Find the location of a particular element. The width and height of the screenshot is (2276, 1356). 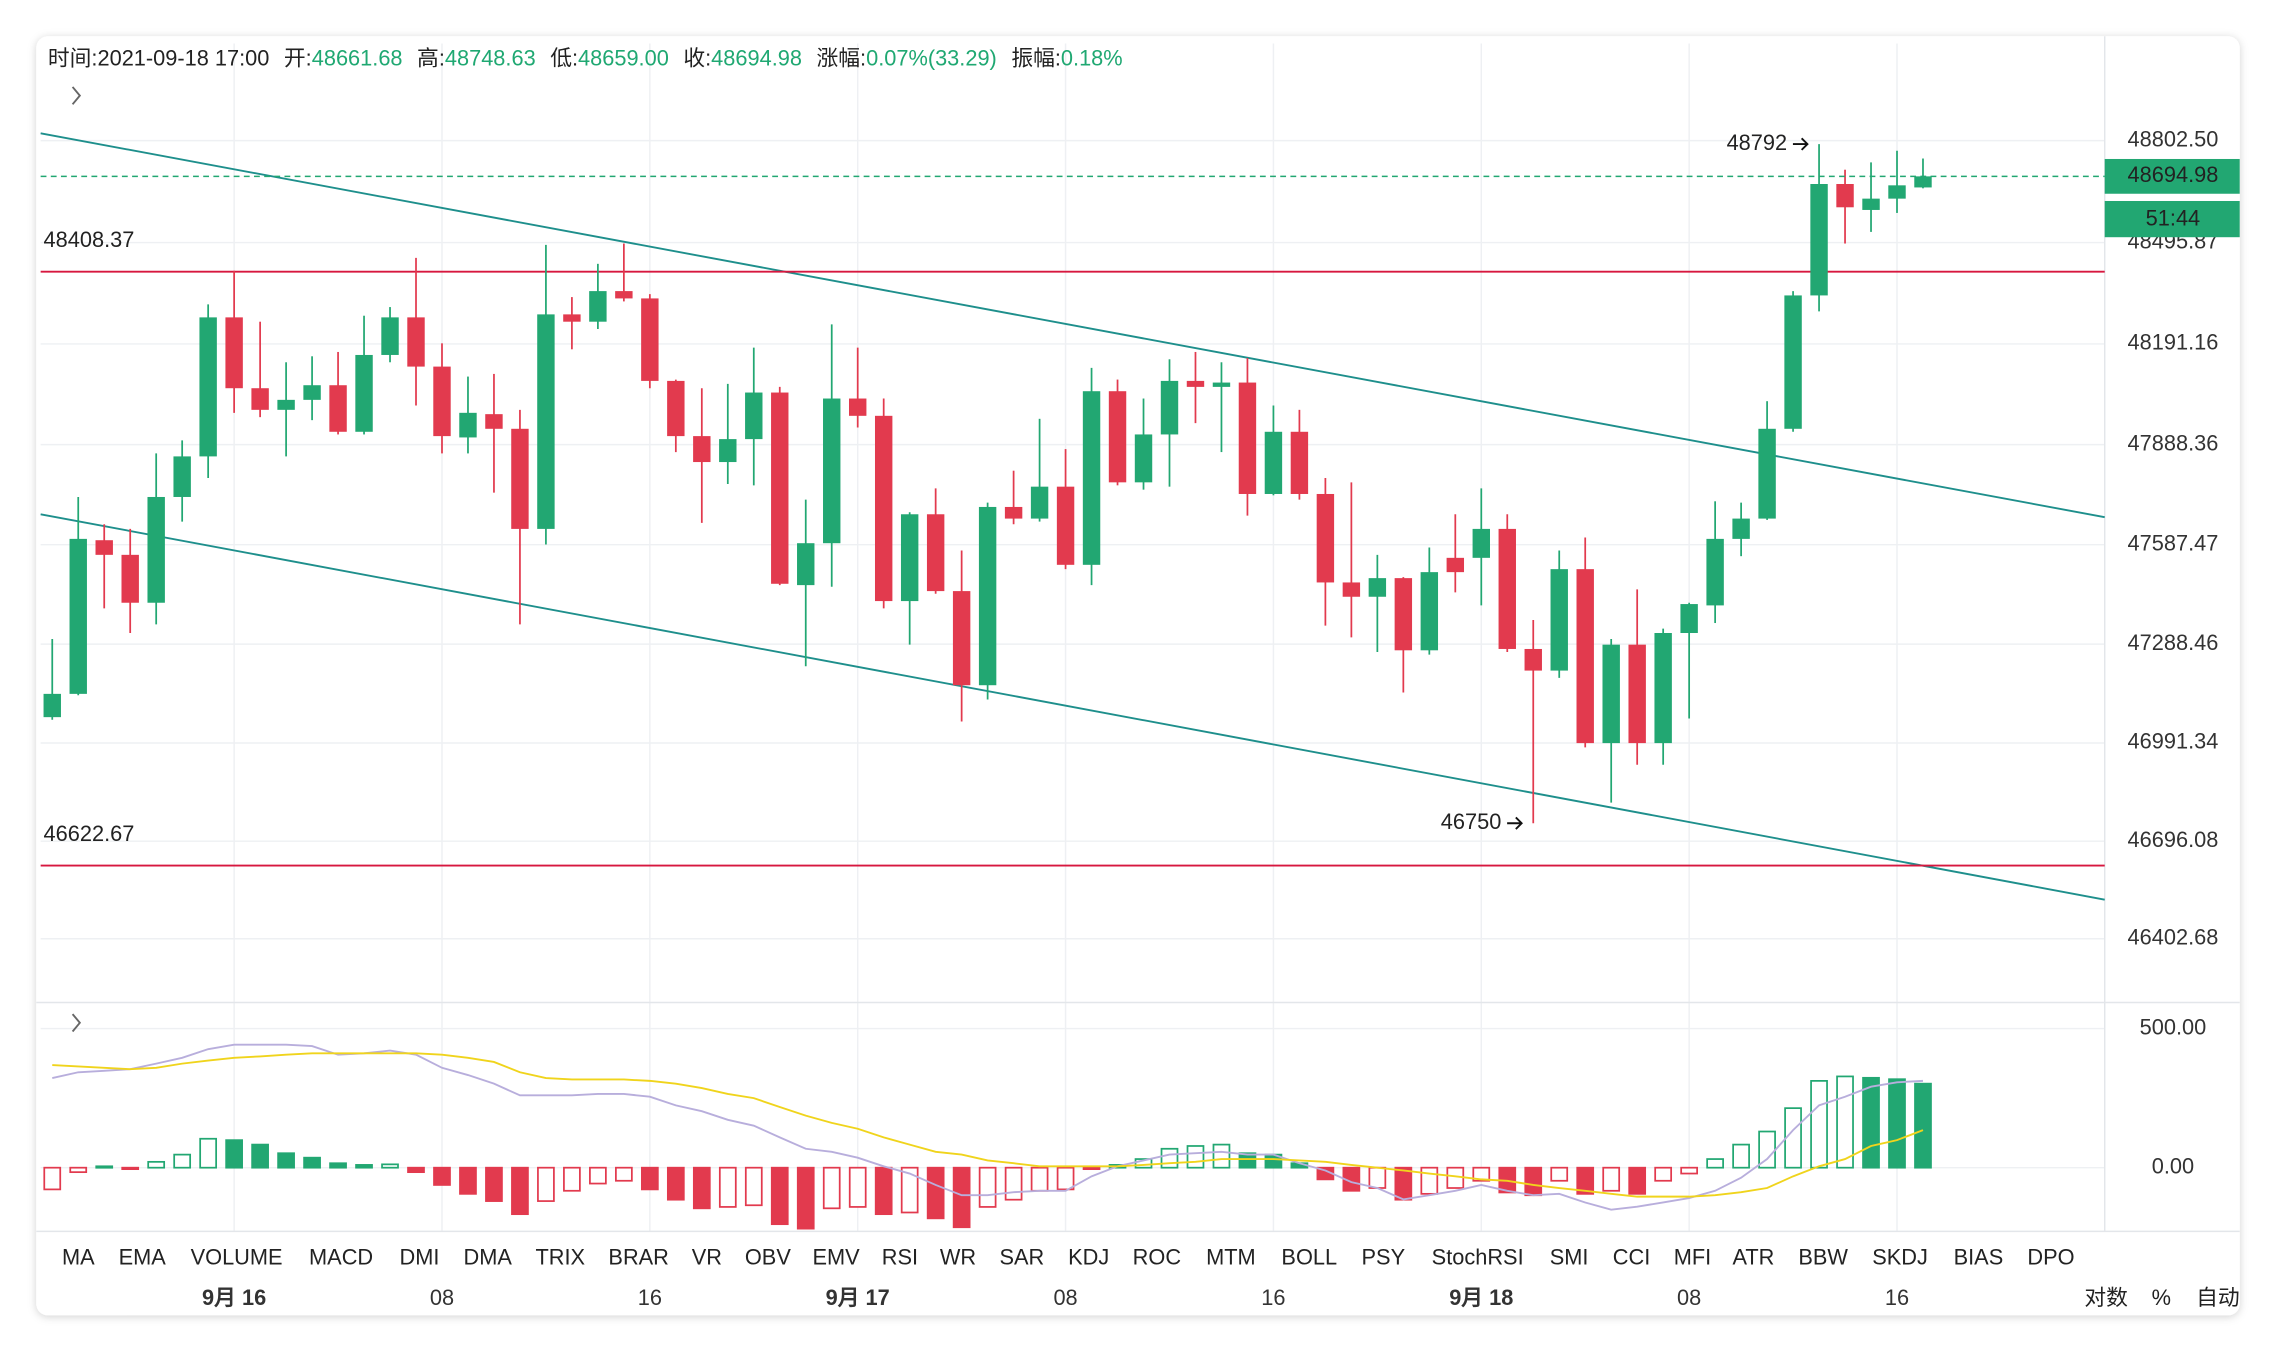

indicator-tab: SMI is located at coordinates (1569, 1257).